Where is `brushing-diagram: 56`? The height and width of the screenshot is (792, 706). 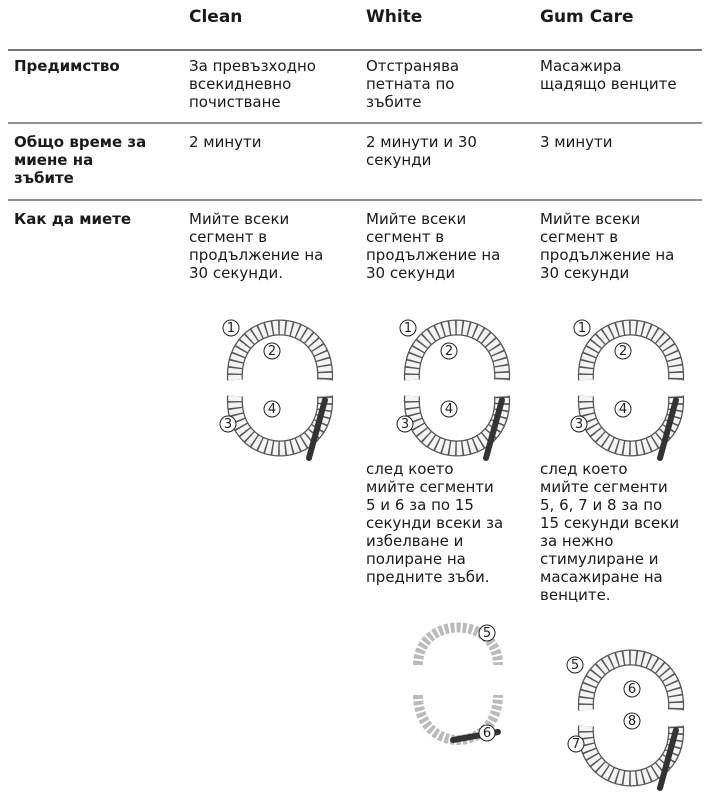
brushing-diagram: 56 is located at coordinates (458, 683).